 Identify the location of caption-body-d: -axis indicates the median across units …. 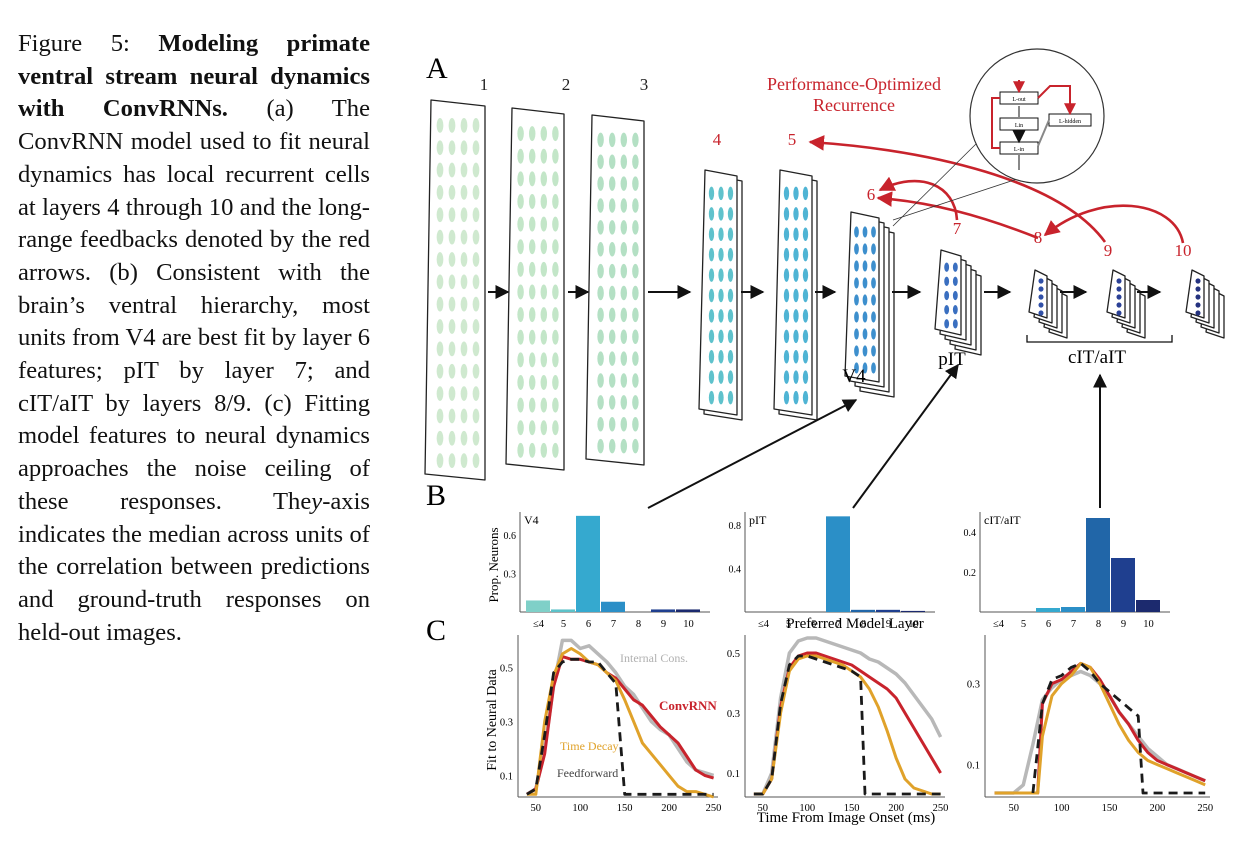
(194, 566).